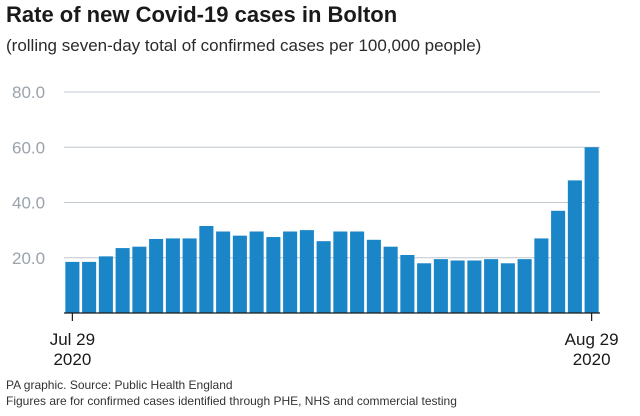 The width and height of the screenshot is (640, 416). I want to click on y-tick-label: 60.0, so click(28, 147).